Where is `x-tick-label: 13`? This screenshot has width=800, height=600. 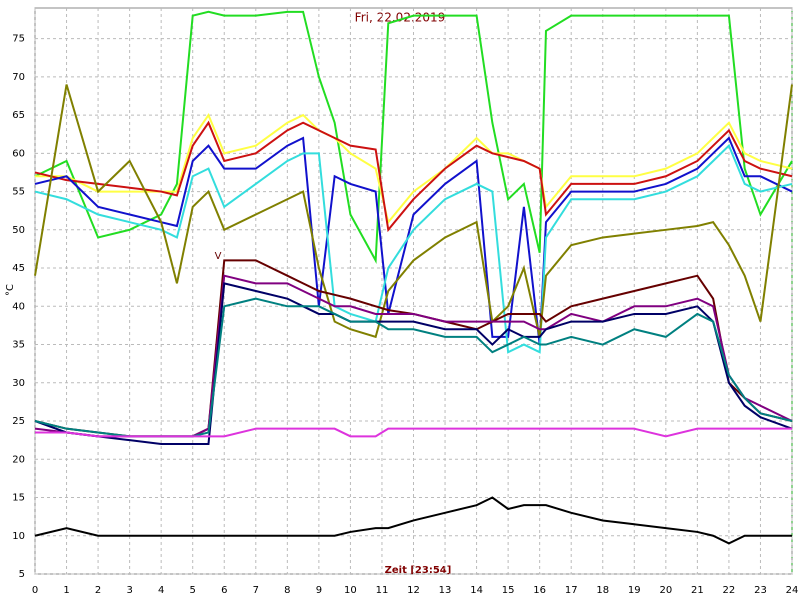
x-tick-label: 13 is located at coordinates (445, 590).